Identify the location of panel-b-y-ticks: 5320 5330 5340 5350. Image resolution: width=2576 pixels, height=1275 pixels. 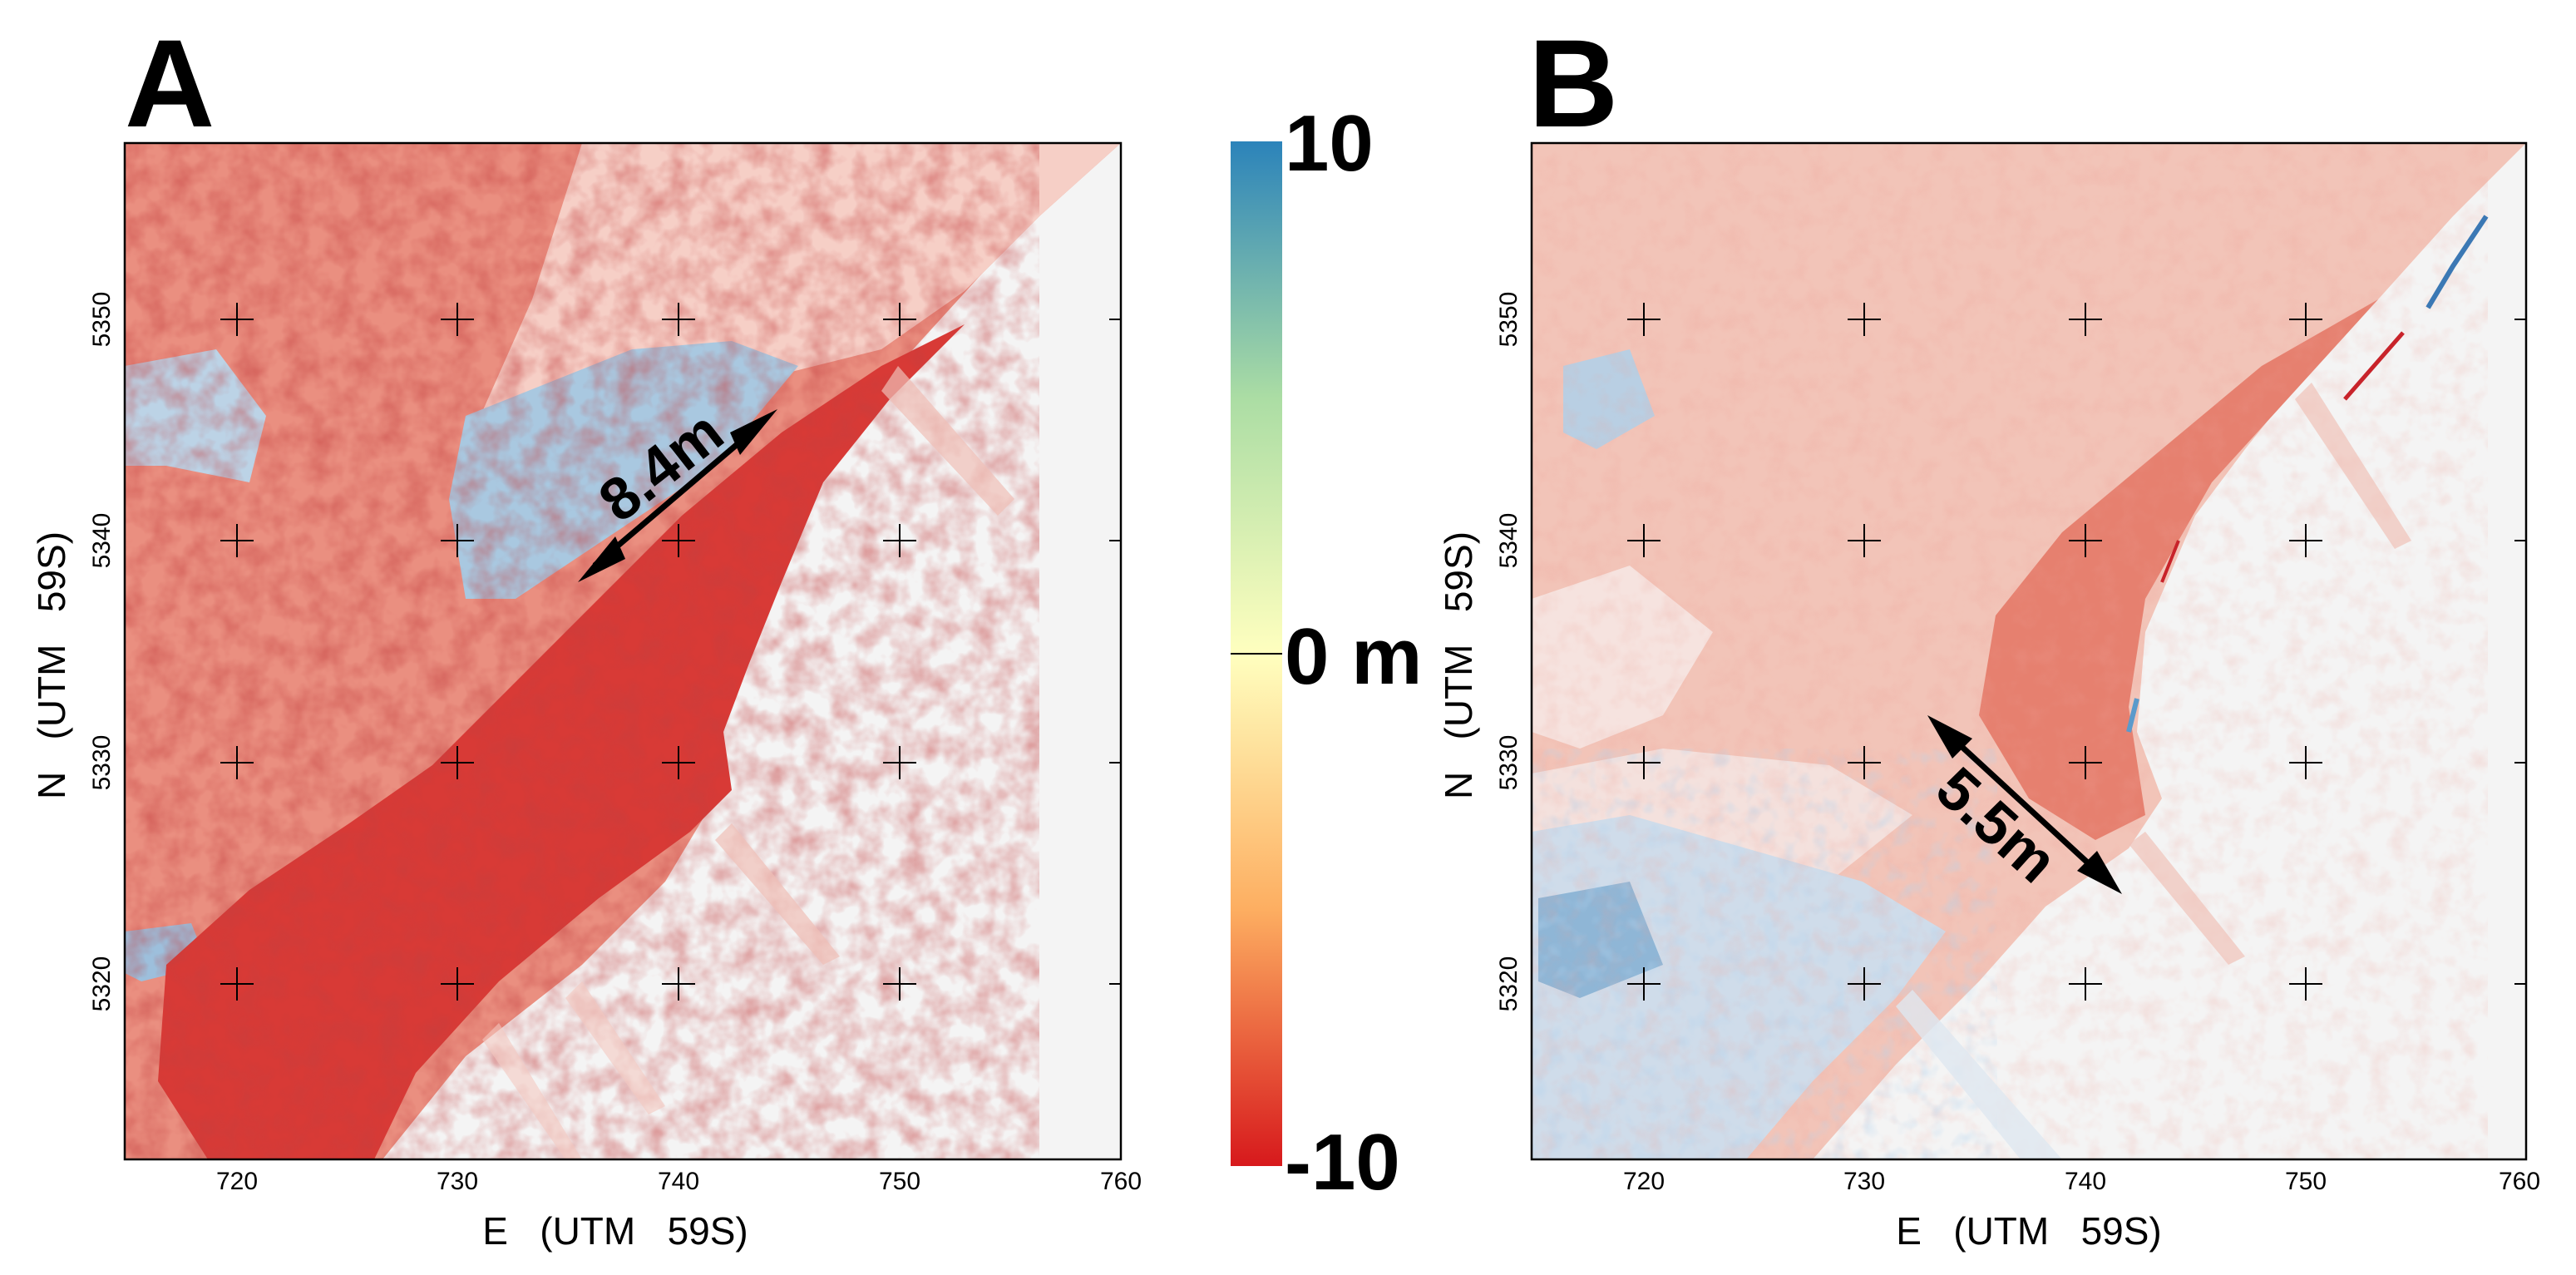
(1508, 652).